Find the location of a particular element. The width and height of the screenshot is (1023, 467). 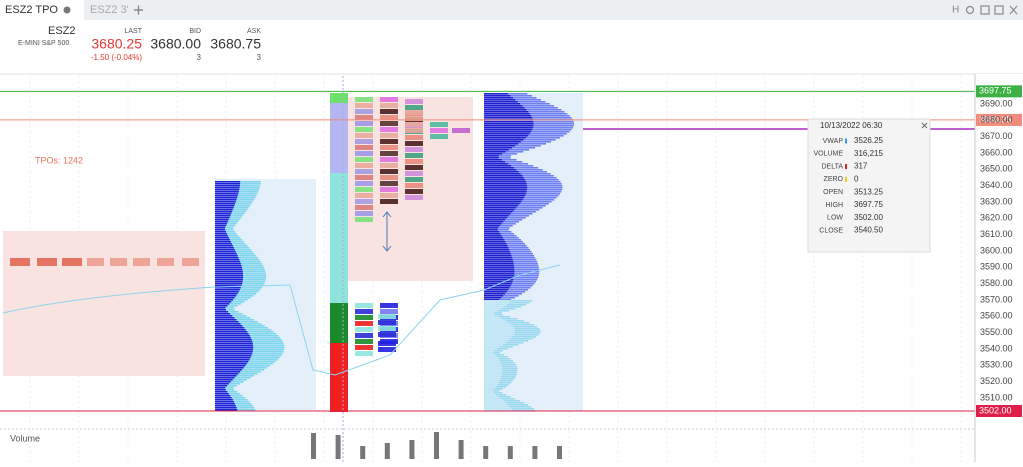

tpo-column is located at coordinates (339, 377).